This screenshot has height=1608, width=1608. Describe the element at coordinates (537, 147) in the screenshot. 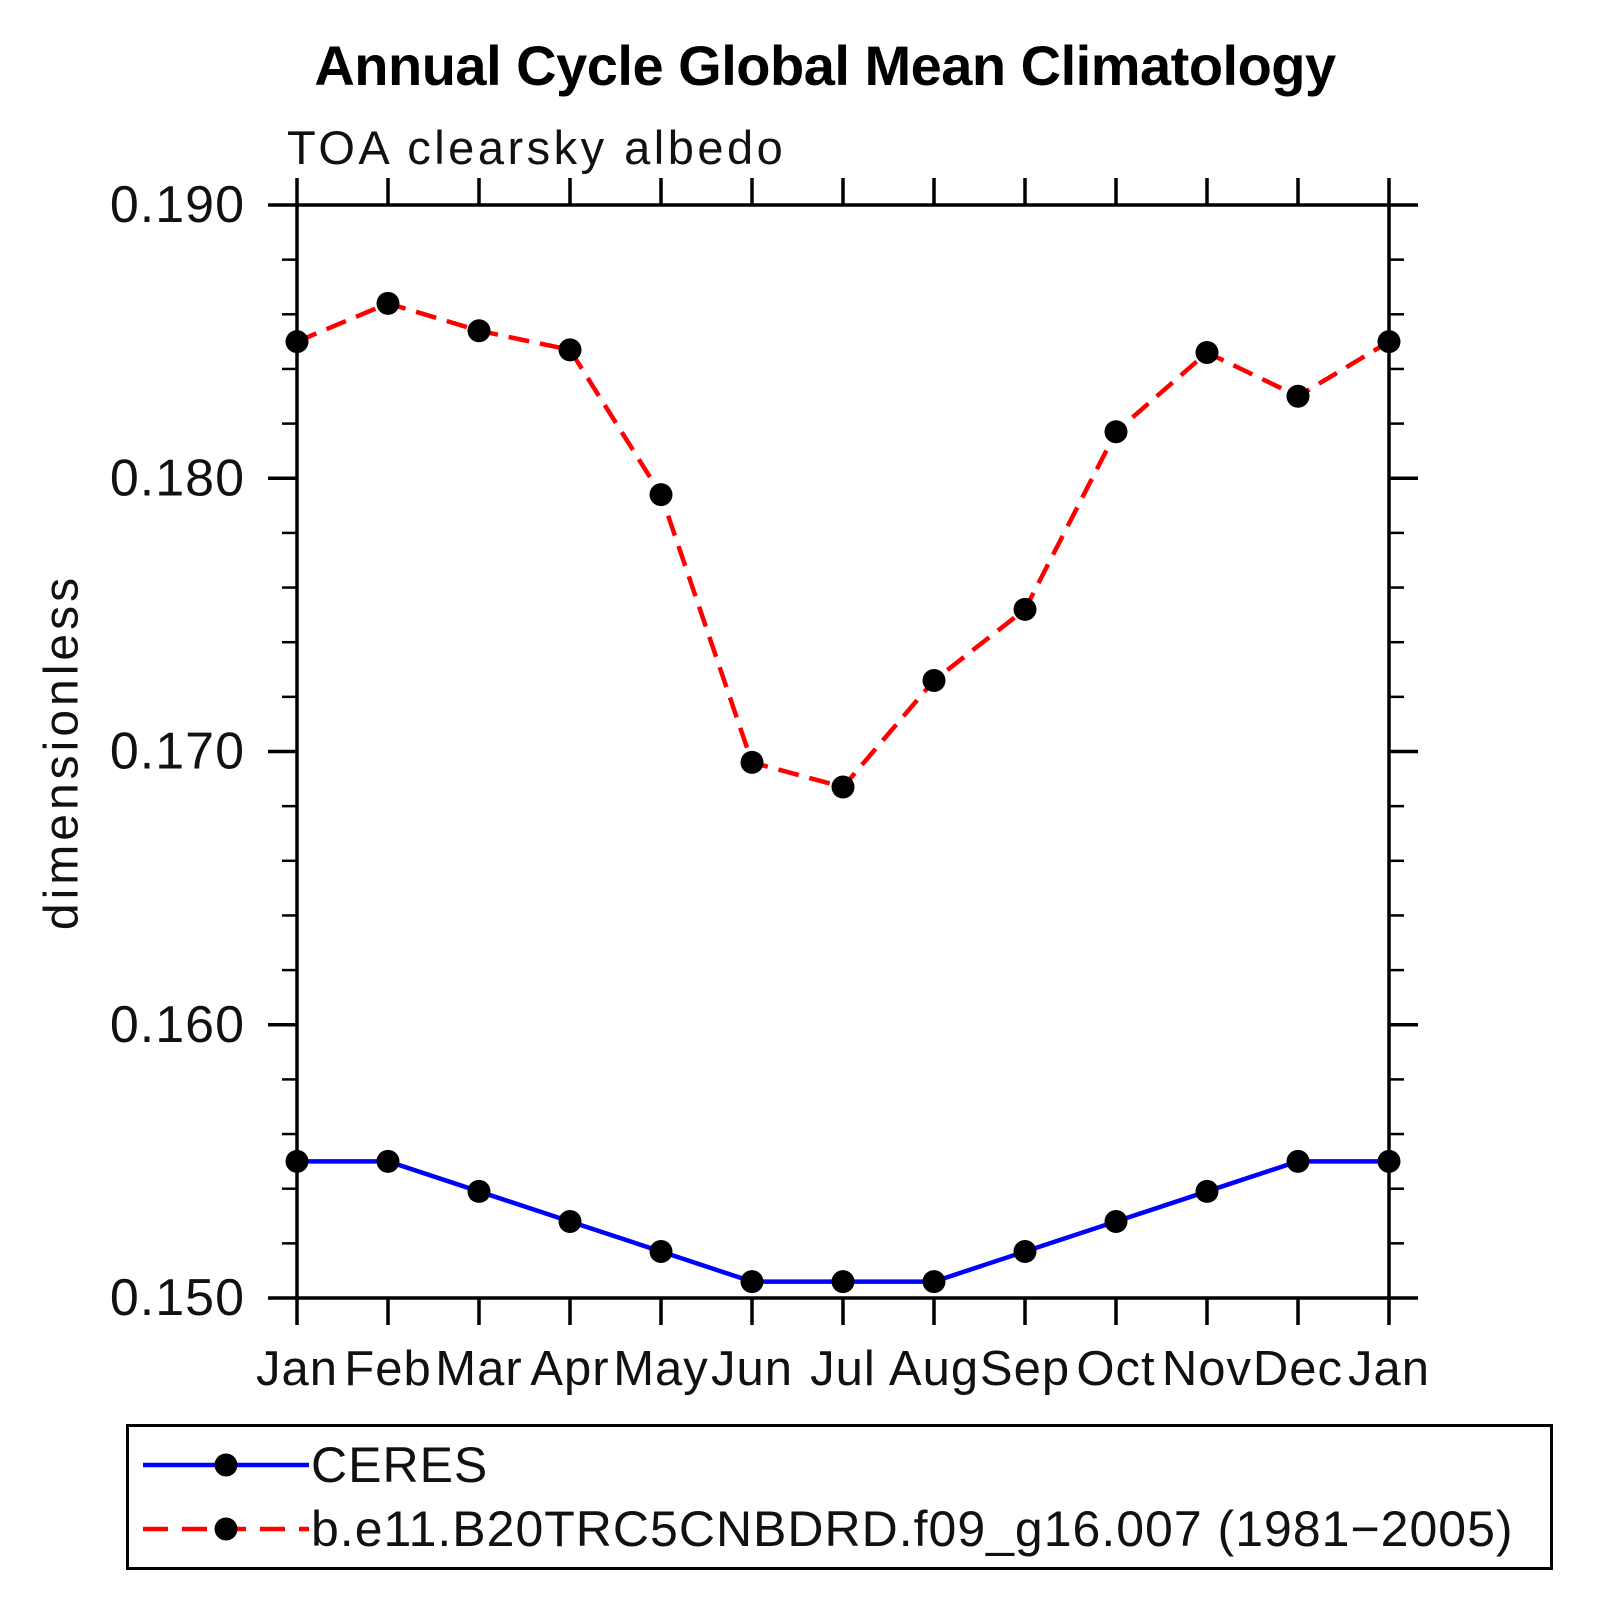

I see `chart-subtitle: TOA clearsky albedo` at that location.